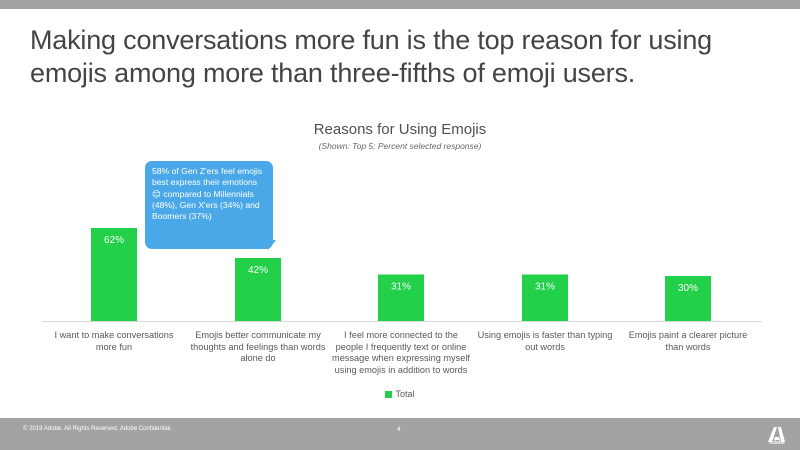  I want to click on page-number: 4, so click(399, 429).